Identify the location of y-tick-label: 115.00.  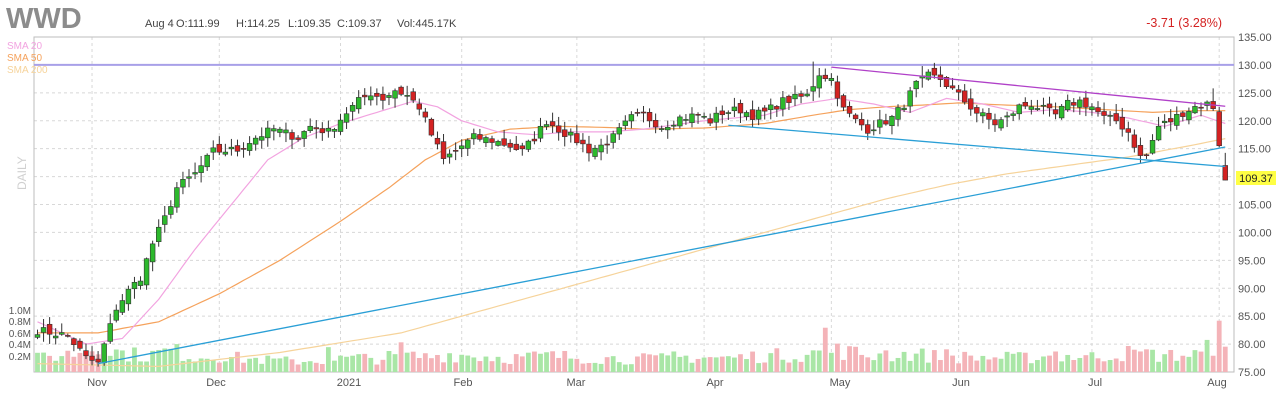
(1254, 150).